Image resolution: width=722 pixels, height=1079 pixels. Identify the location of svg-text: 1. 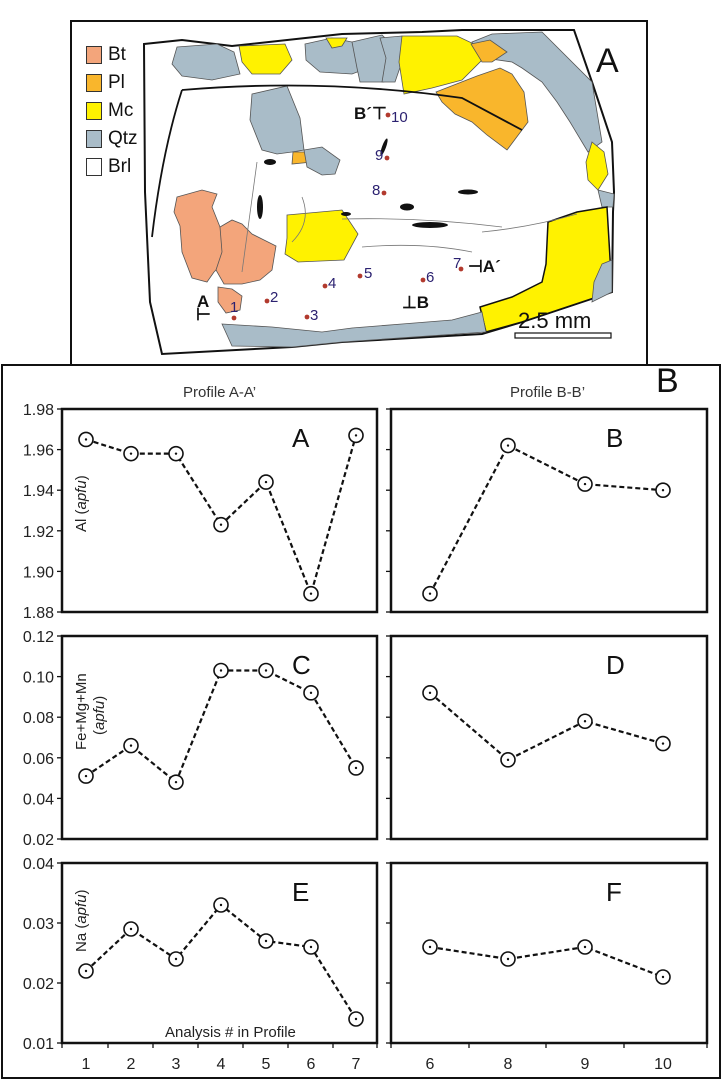
(234, 307).